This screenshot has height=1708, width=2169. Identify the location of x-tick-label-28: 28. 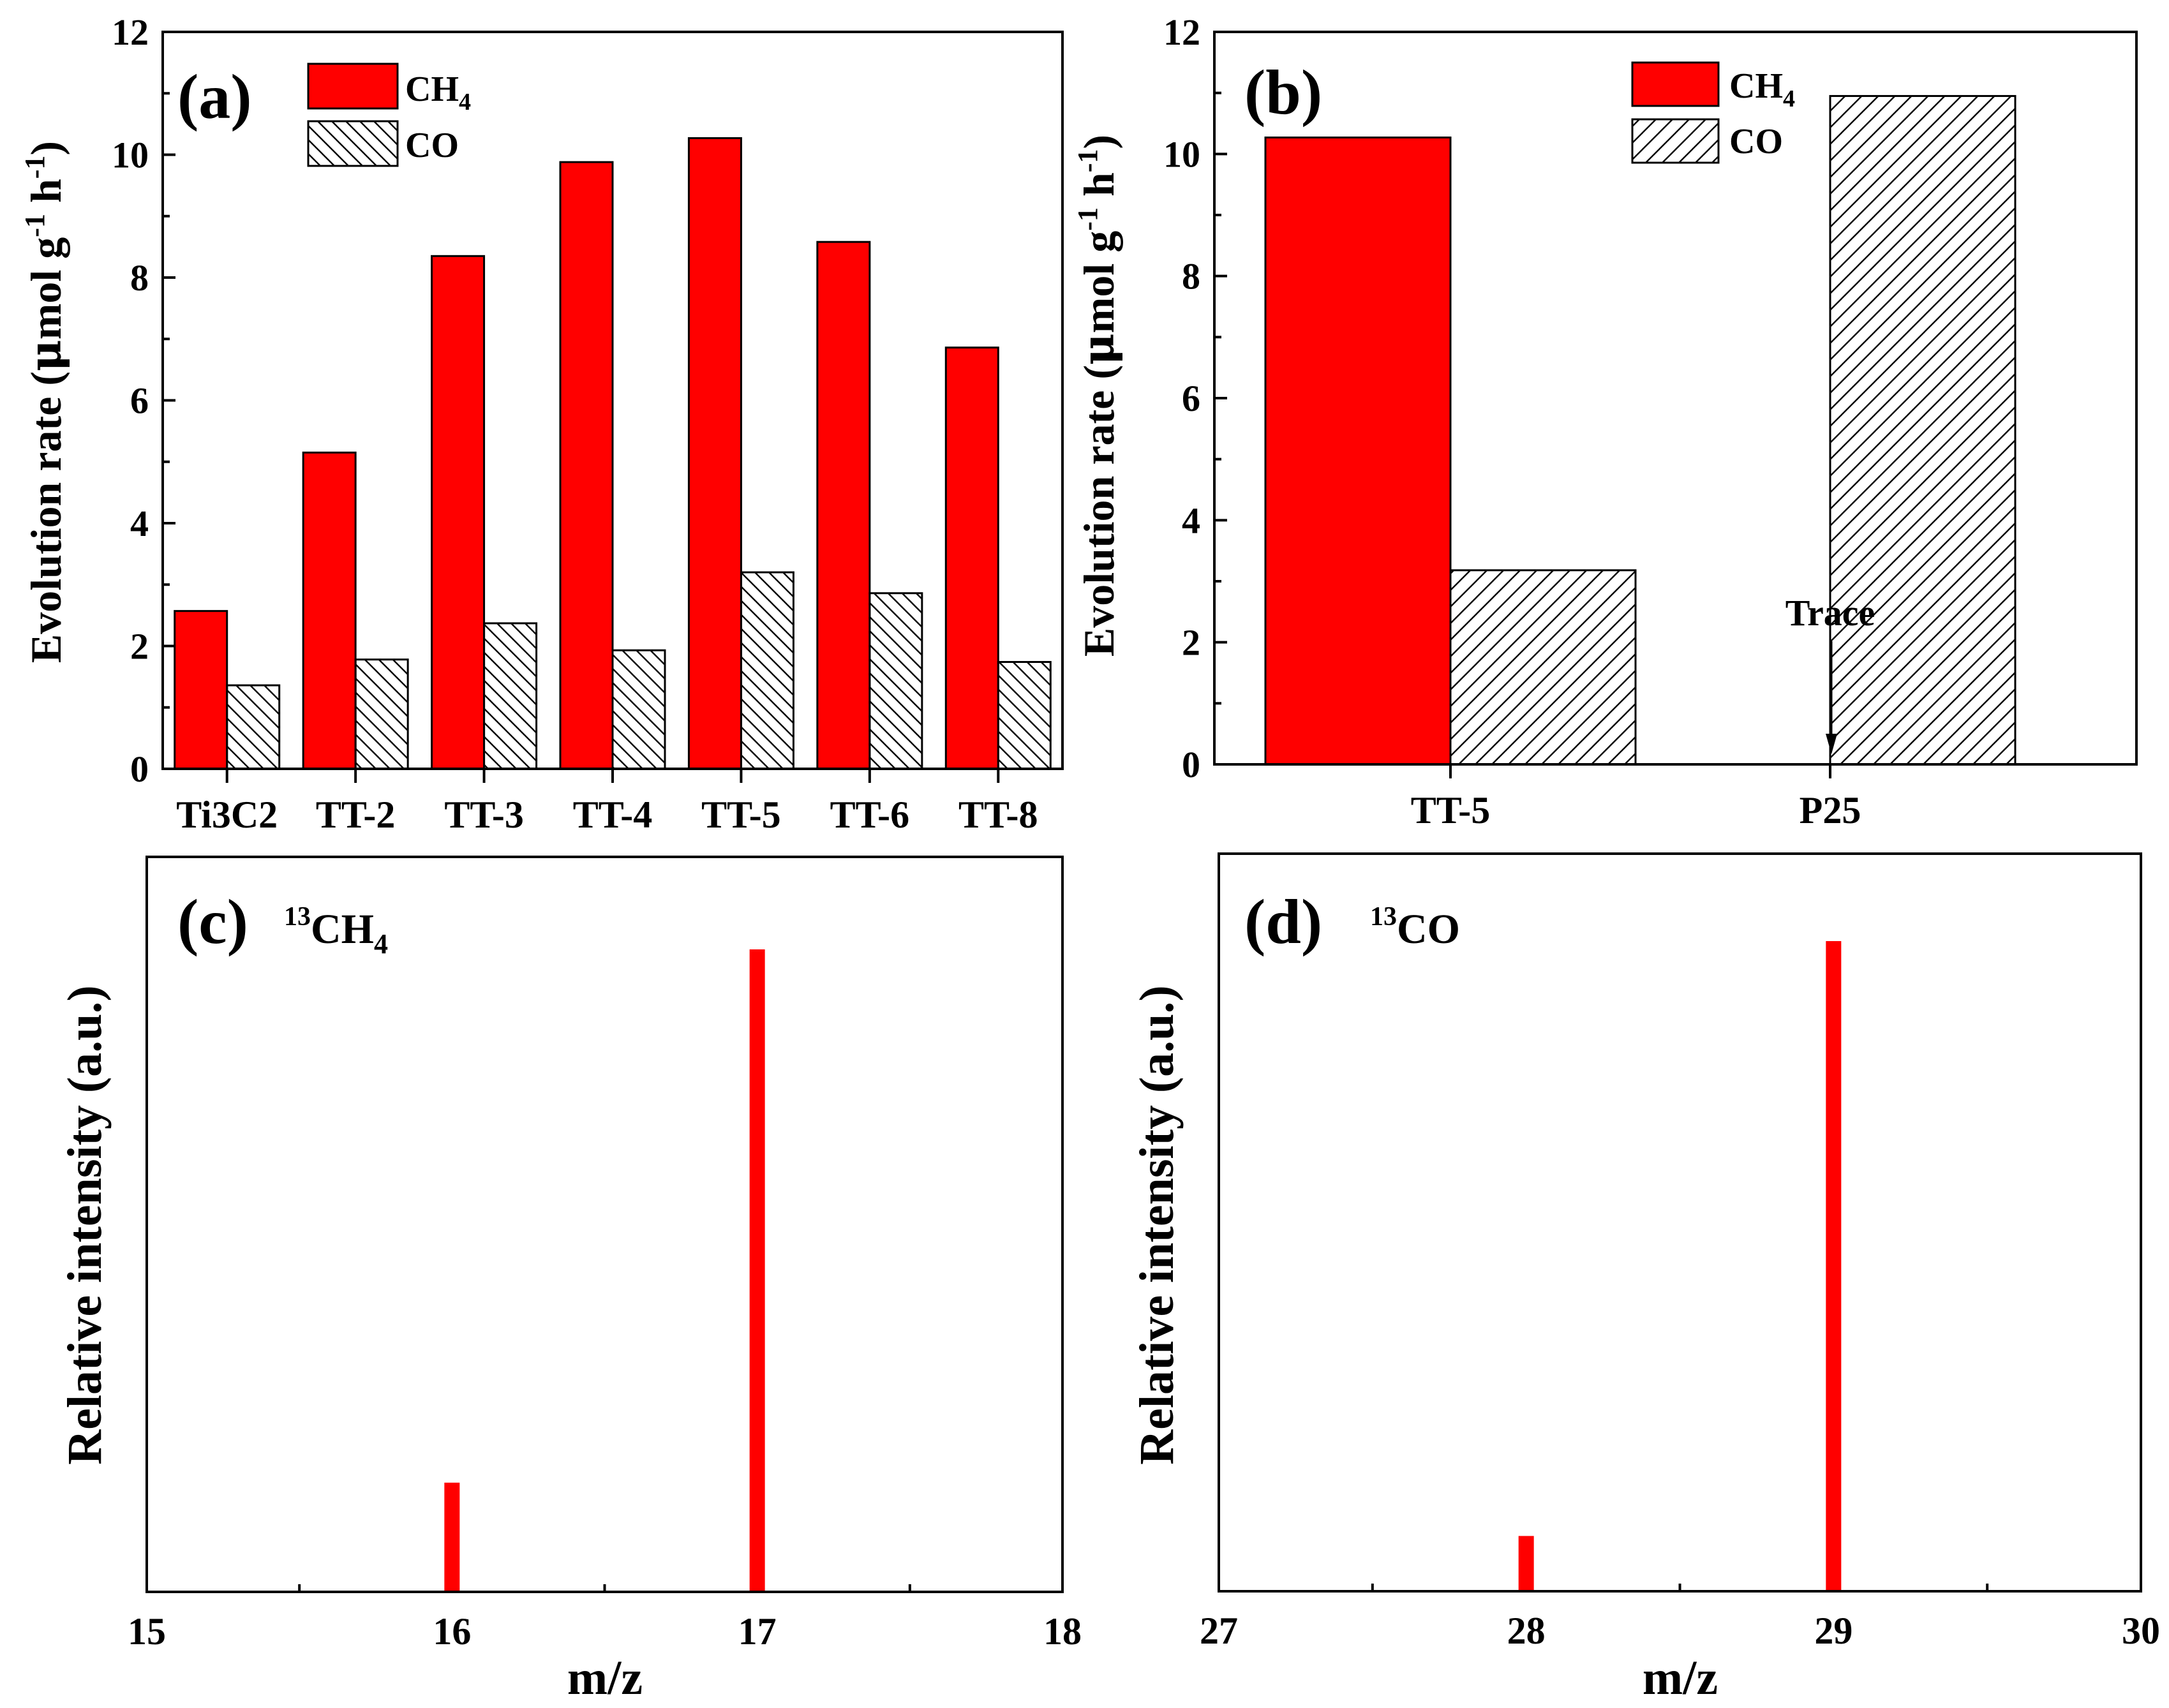
(1526, 1631).